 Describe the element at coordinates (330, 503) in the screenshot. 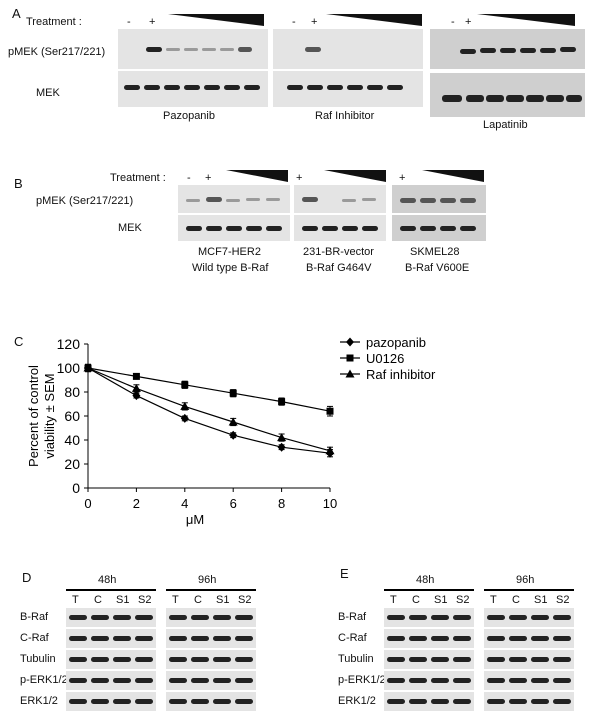

I see `x-tick-label: 10` at that location.